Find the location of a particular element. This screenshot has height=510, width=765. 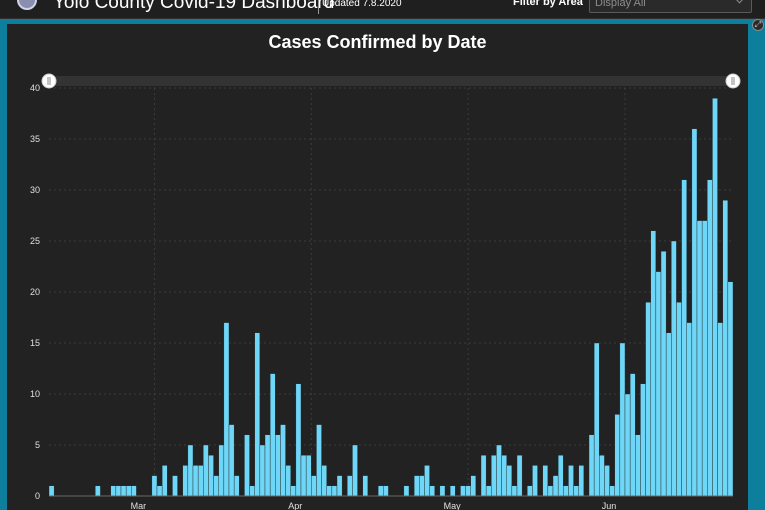

dashboard-title: Yolo County Covid-19 Dashboard is located at coordinates (194, 6).